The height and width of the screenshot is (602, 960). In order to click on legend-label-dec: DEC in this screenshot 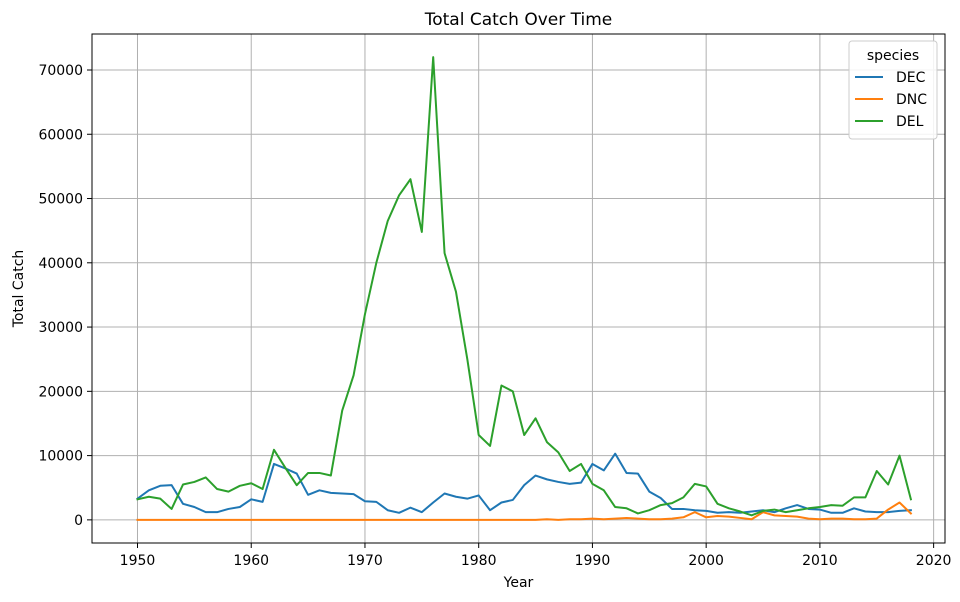, I will do `click(911, 78)`.